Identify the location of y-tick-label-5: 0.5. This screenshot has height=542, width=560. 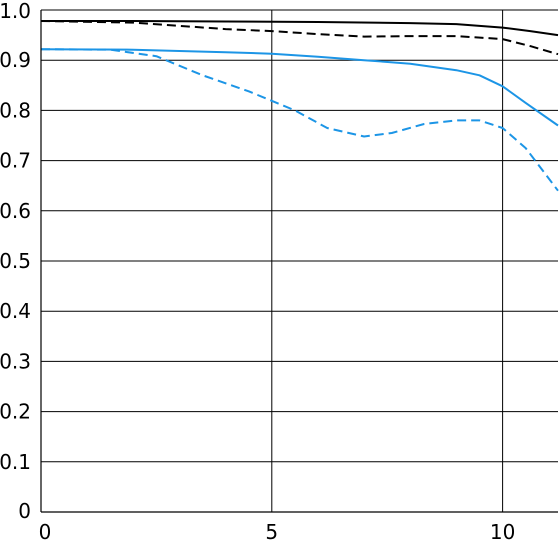
(15, 261).